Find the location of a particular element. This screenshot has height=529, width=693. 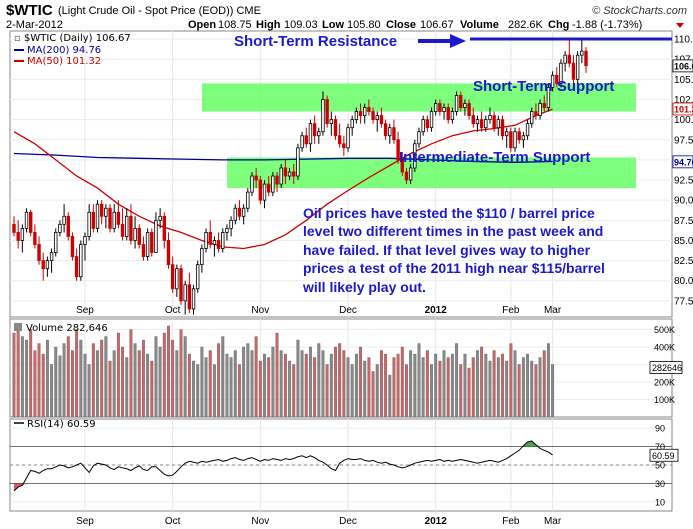

x-tick-label: Mar is located at coordinates (553, 310).